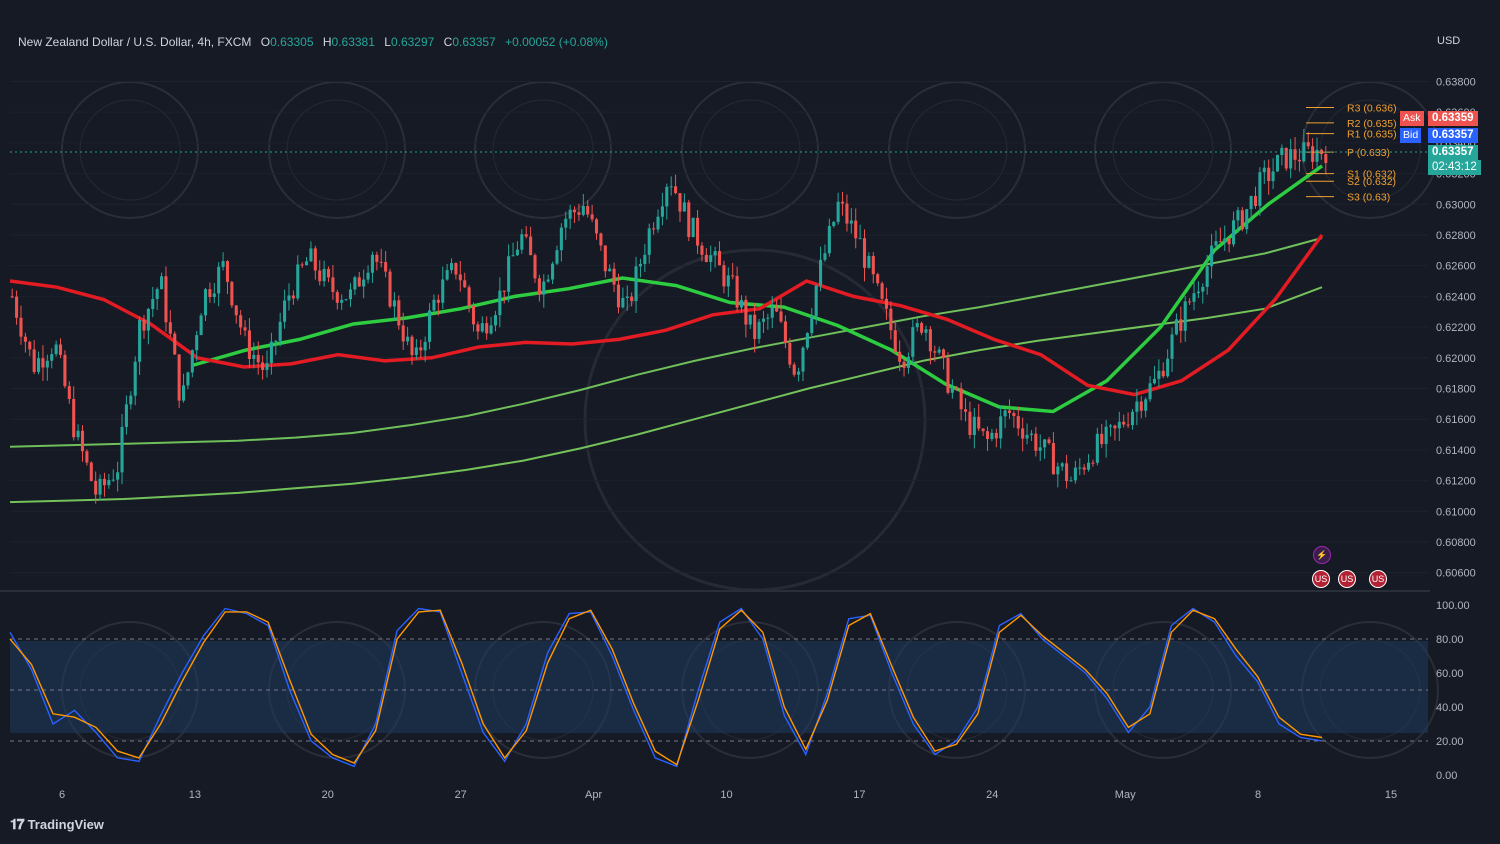 This screenshot has height=844, width=1500. What do you see at coordinates (1456, 267) in the screenshot?
I see `price-tick-label: 0.62600` at bounding box center [1456, 267].